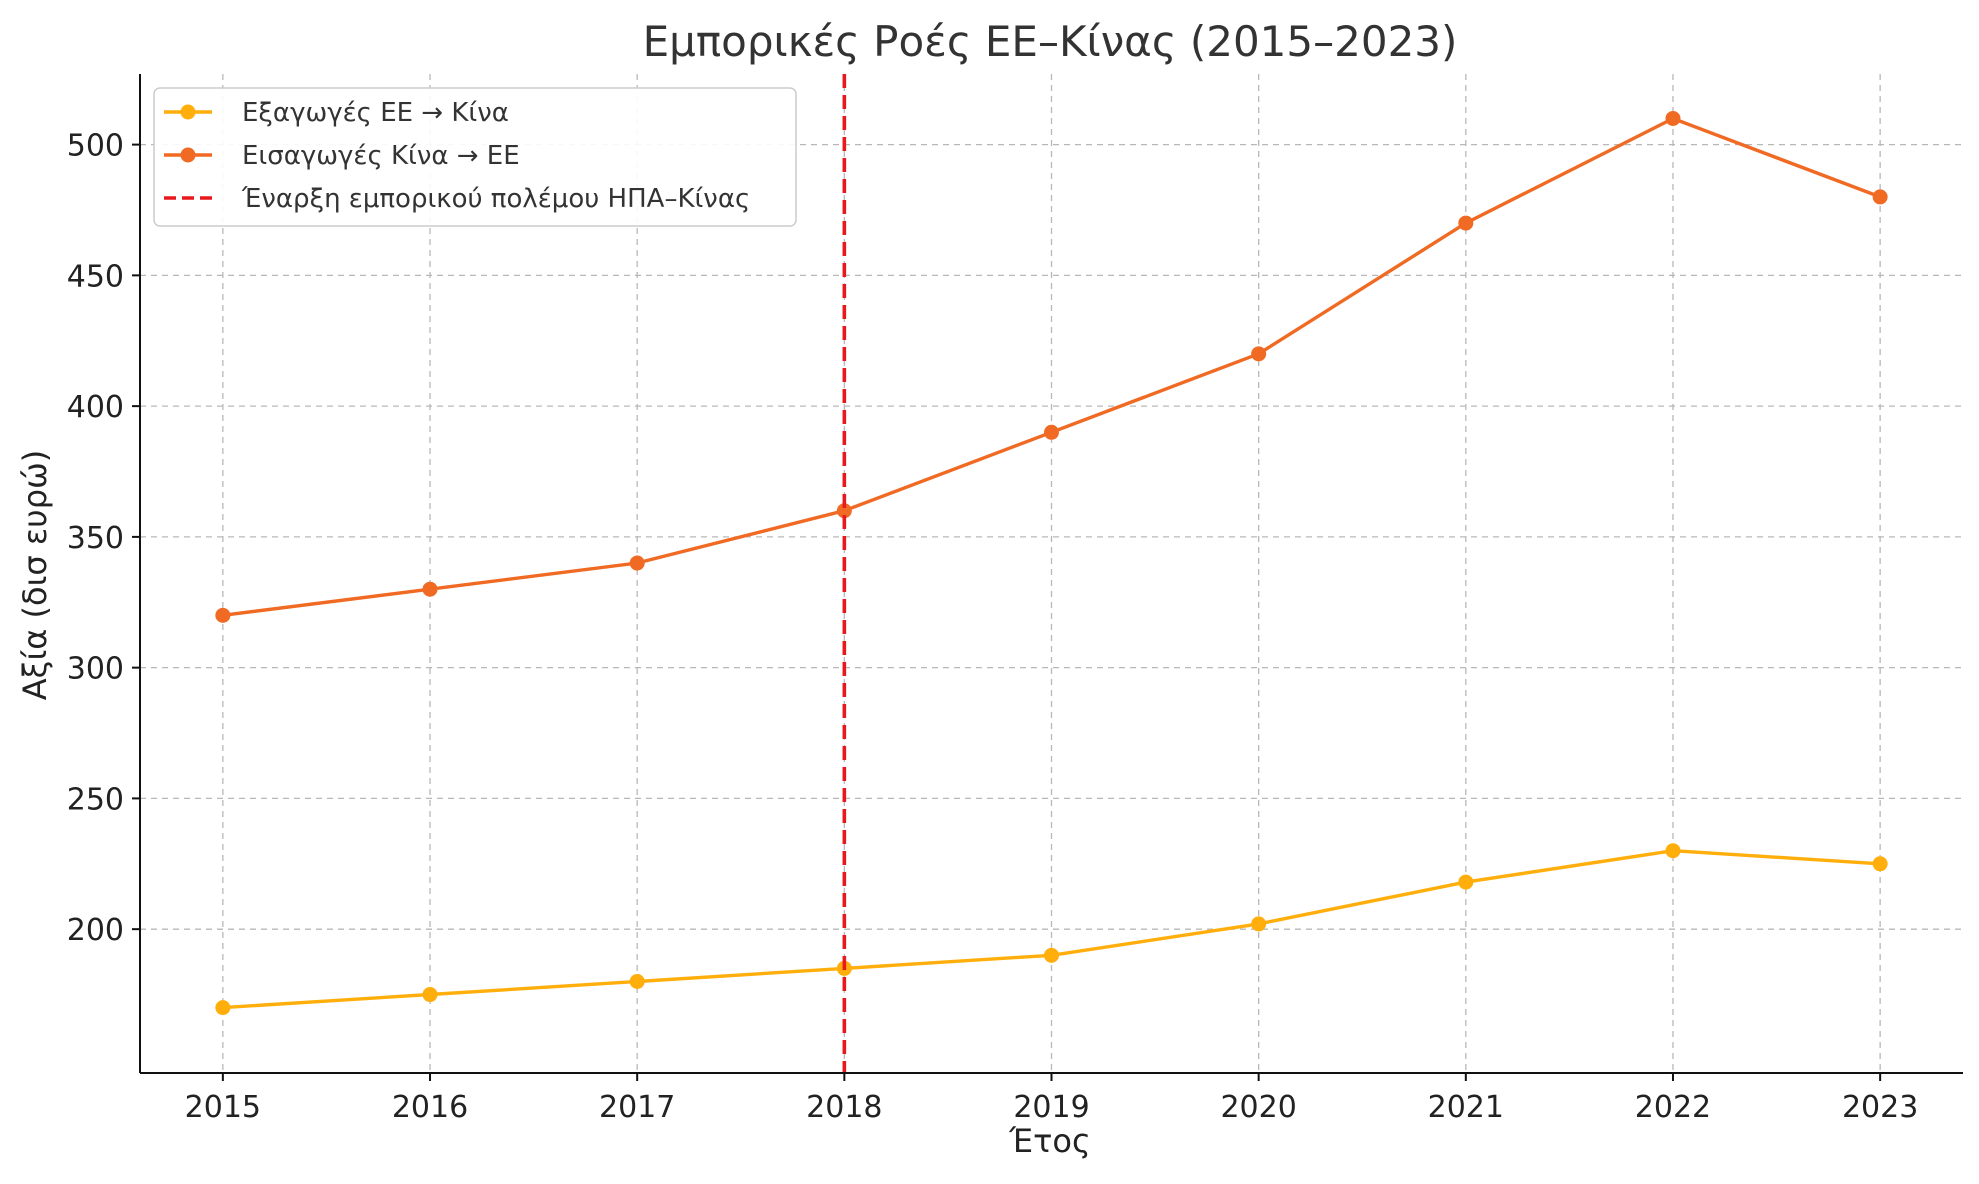 Image resolution: width=1979 pixels, height=1184 pixels. What do you see at coordinates (1049, 1141) in the screenshot?
I see `x-axis-label: Έτος` at bounding box center [1049, 1141].